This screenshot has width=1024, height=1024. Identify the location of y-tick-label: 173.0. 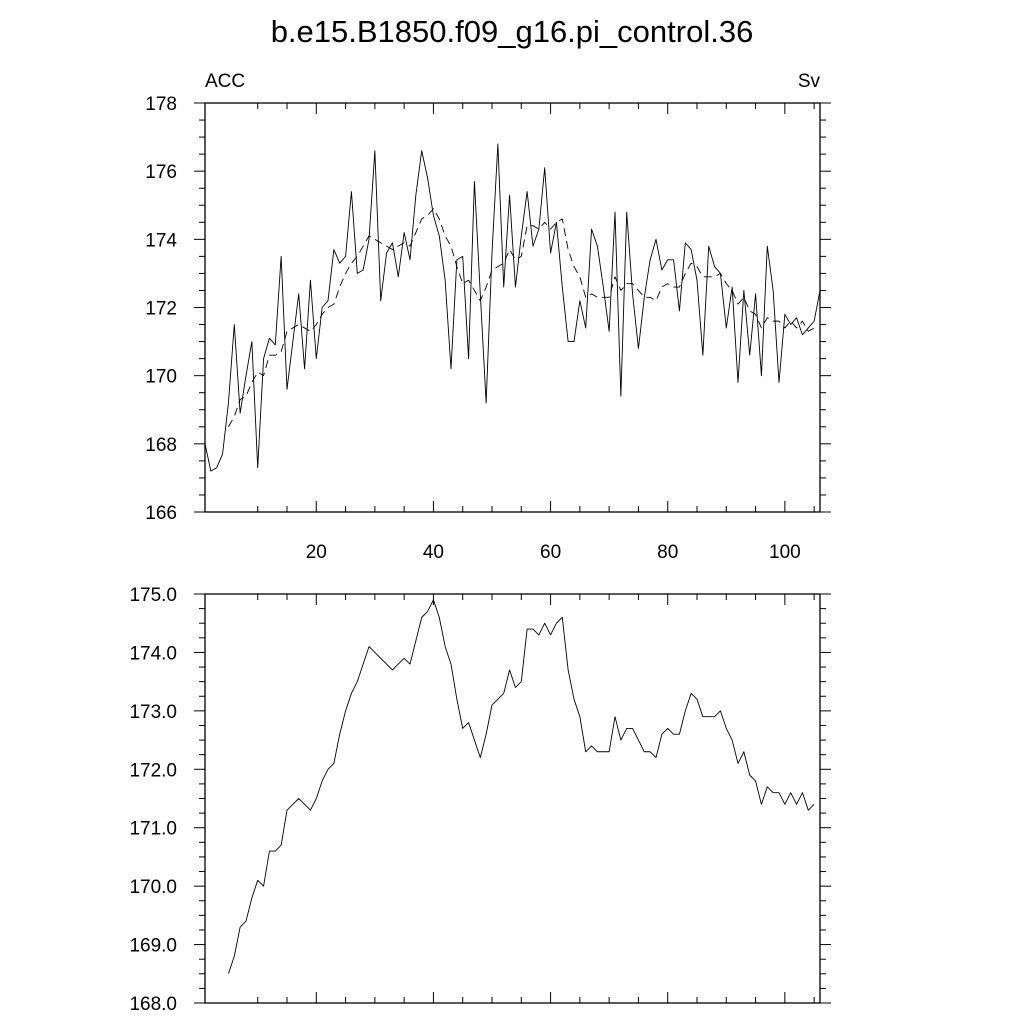
(153, 712).